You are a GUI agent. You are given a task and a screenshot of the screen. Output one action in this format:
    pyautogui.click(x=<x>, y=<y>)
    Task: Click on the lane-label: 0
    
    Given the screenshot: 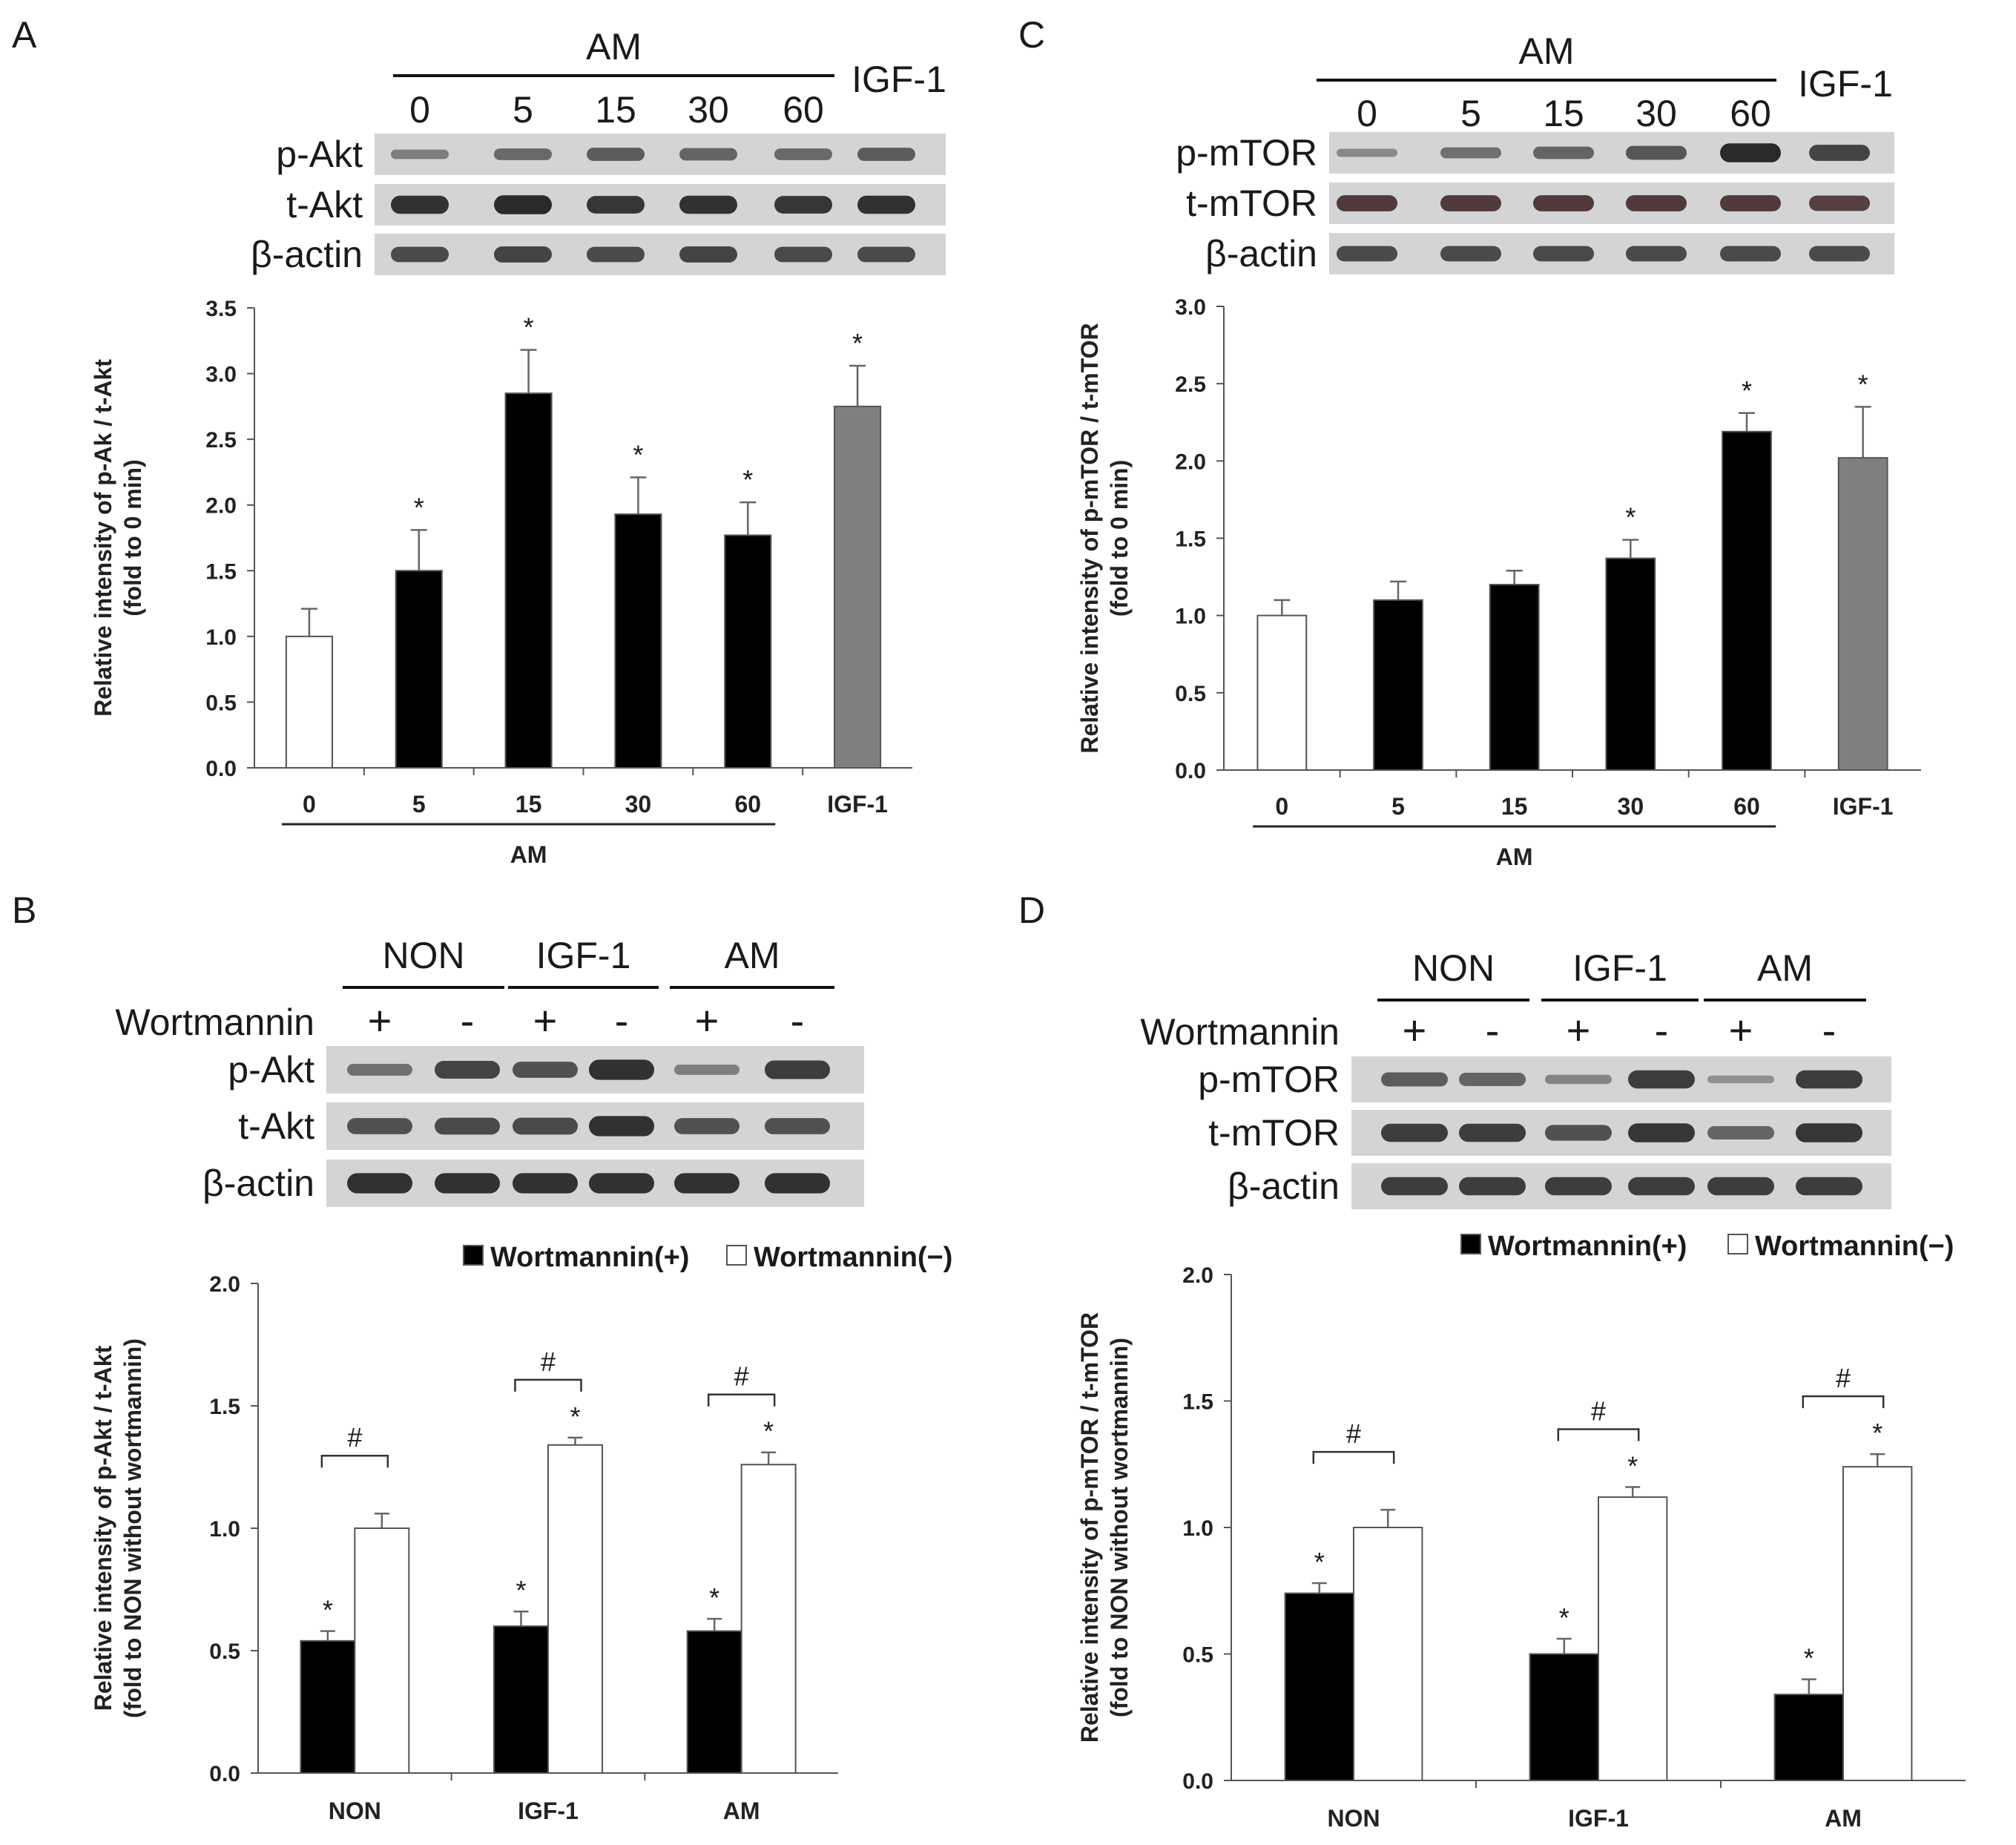 What is the action you would take?
    pyautogui.click(x=1367, y=113)
    